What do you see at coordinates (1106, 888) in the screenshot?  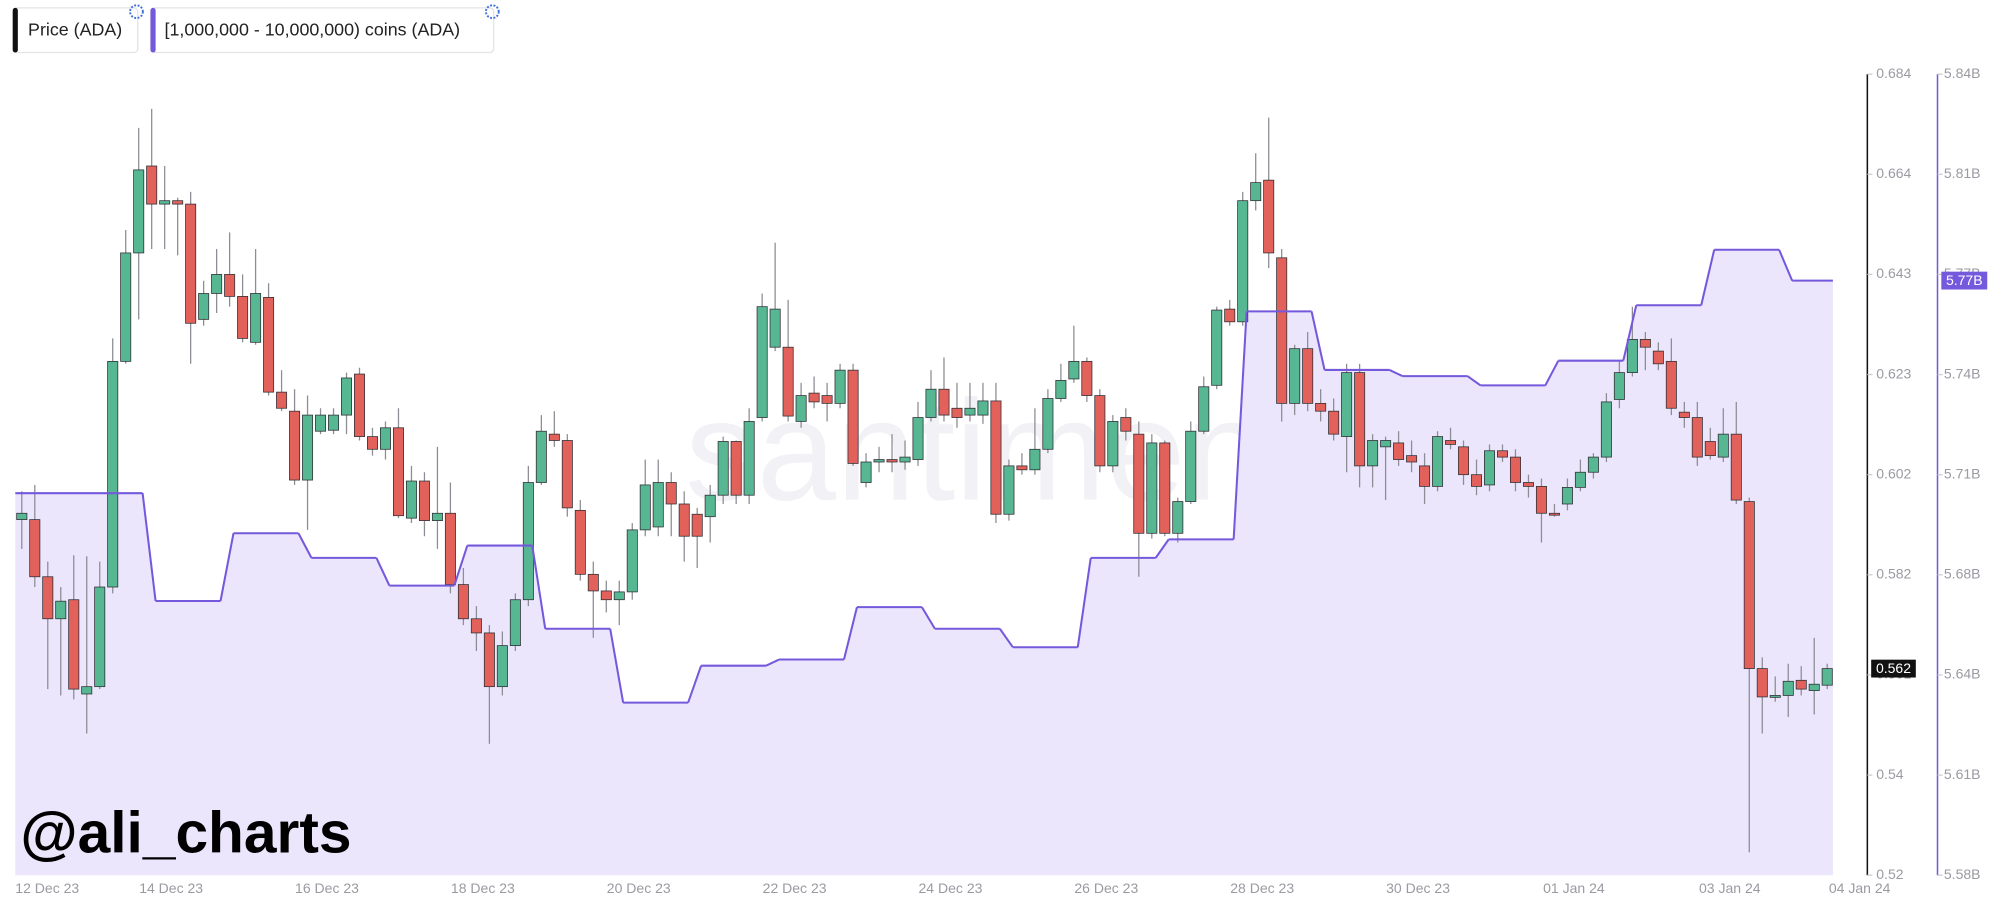 I see `x-tick-label: 26 Dec 23` at bounding box center [1106, 888].